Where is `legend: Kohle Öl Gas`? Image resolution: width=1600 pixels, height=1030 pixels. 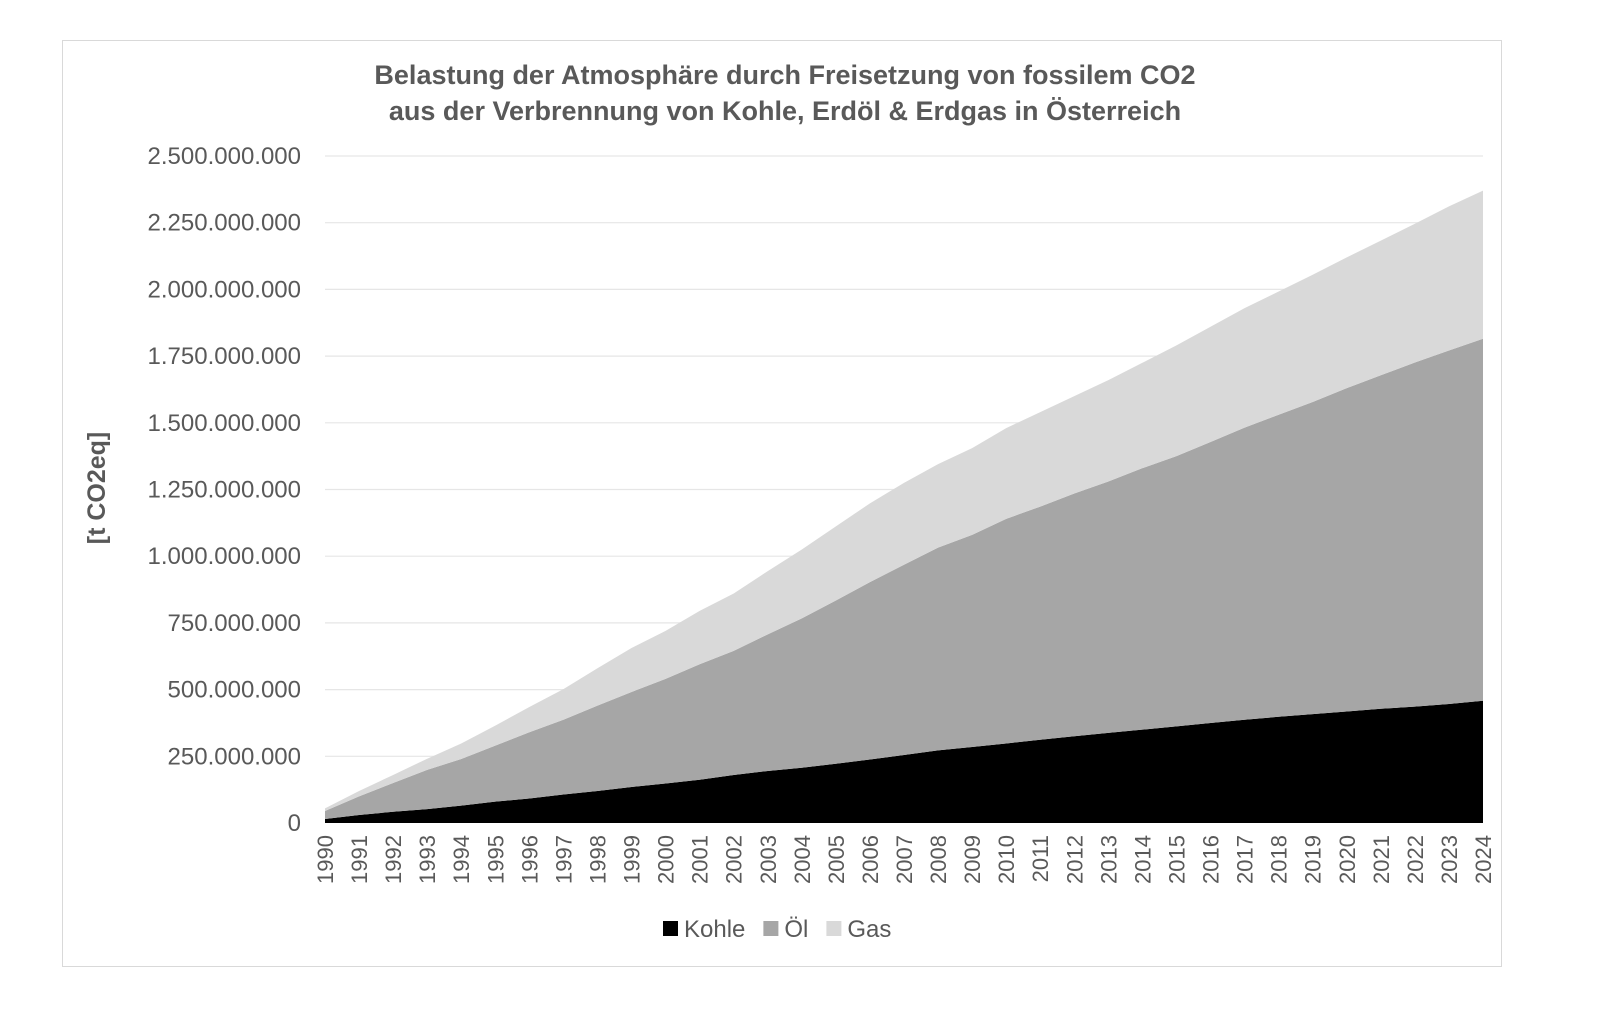 legend: Kohle Öl Gas is located at coordinates (777, 929).